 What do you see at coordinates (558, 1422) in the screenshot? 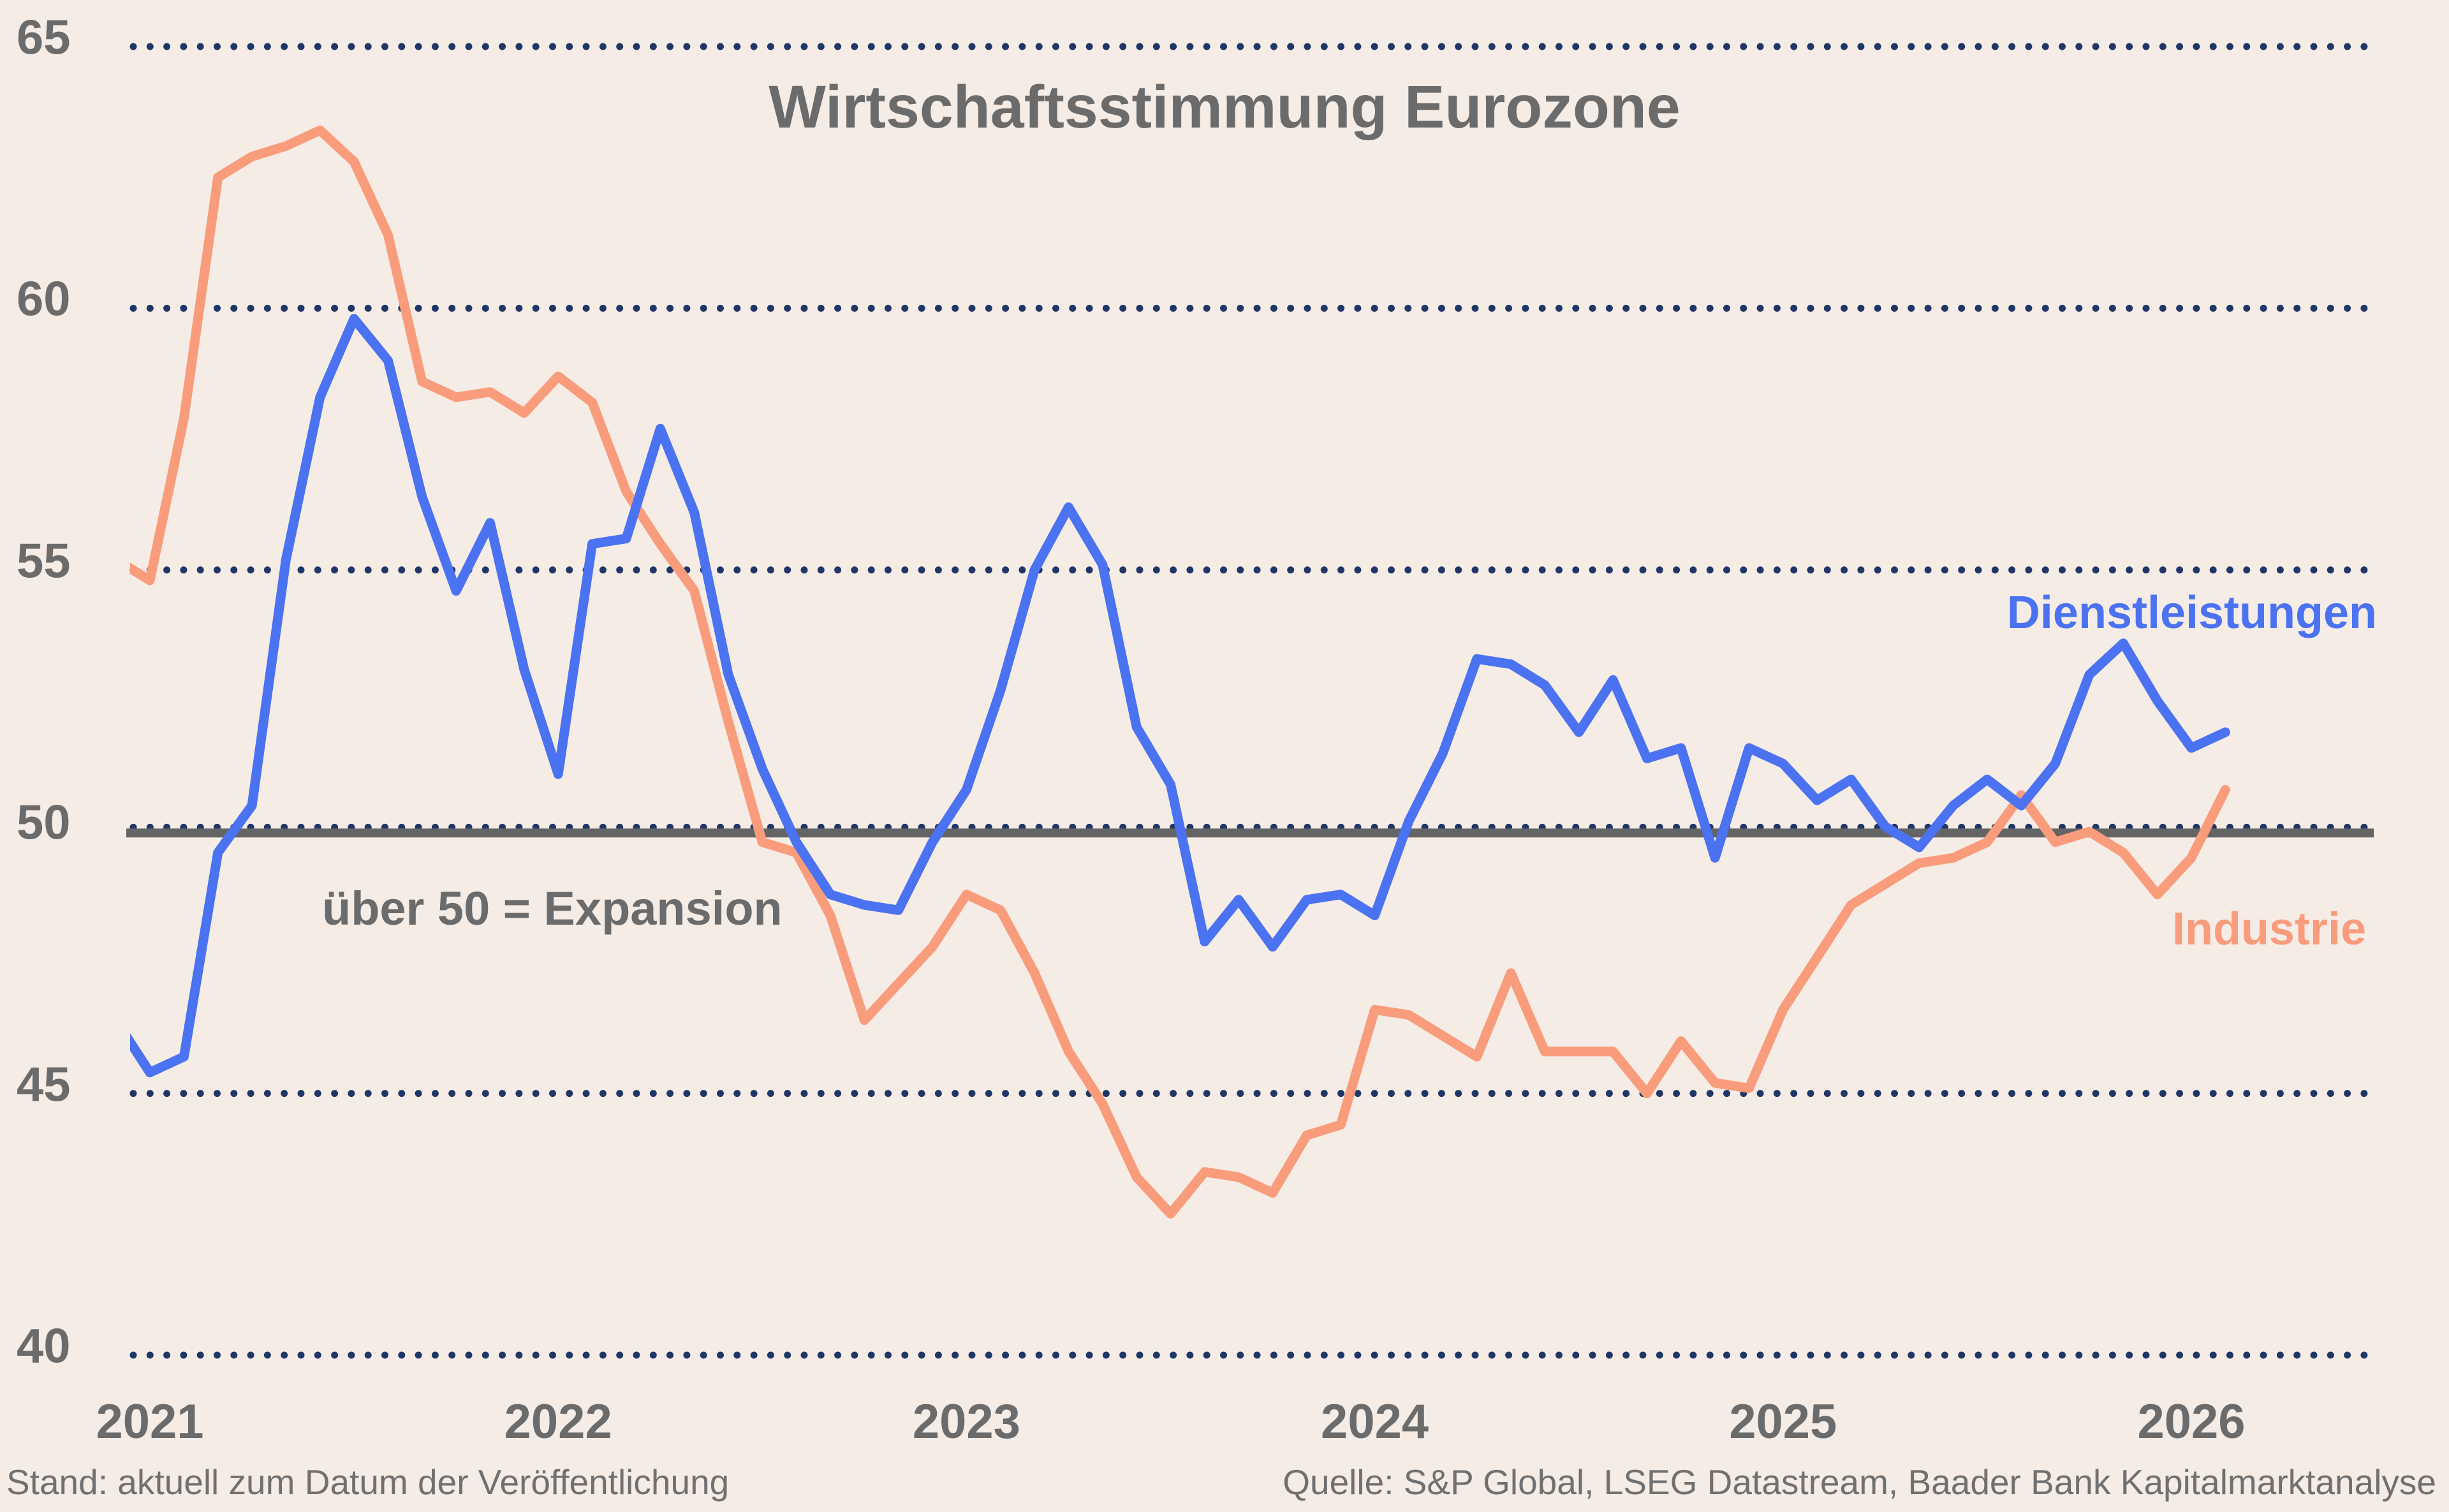
I see `x-tick-label-2022: 2022` at bounding box center [558, 1422].